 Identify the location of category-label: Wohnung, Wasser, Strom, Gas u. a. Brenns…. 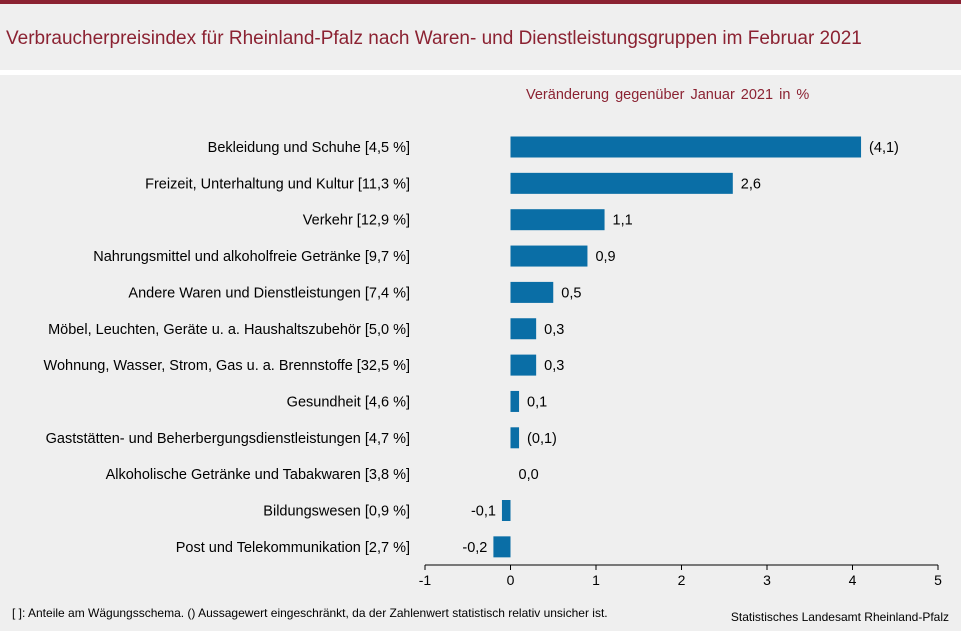
(227, 366).